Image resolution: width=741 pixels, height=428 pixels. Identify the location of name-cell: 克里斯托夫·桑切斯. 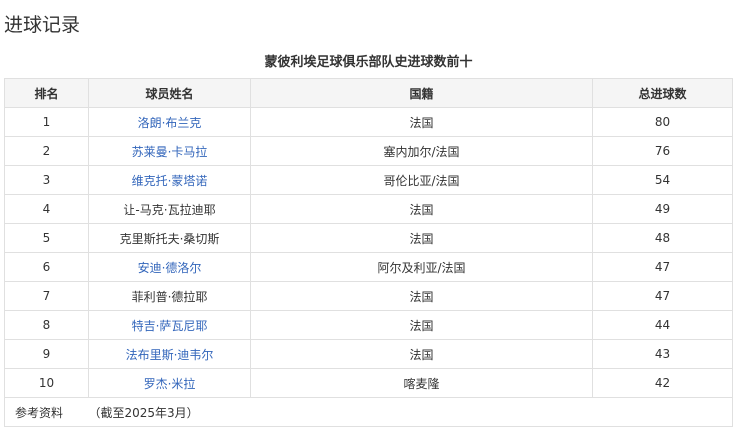
(169, 238).